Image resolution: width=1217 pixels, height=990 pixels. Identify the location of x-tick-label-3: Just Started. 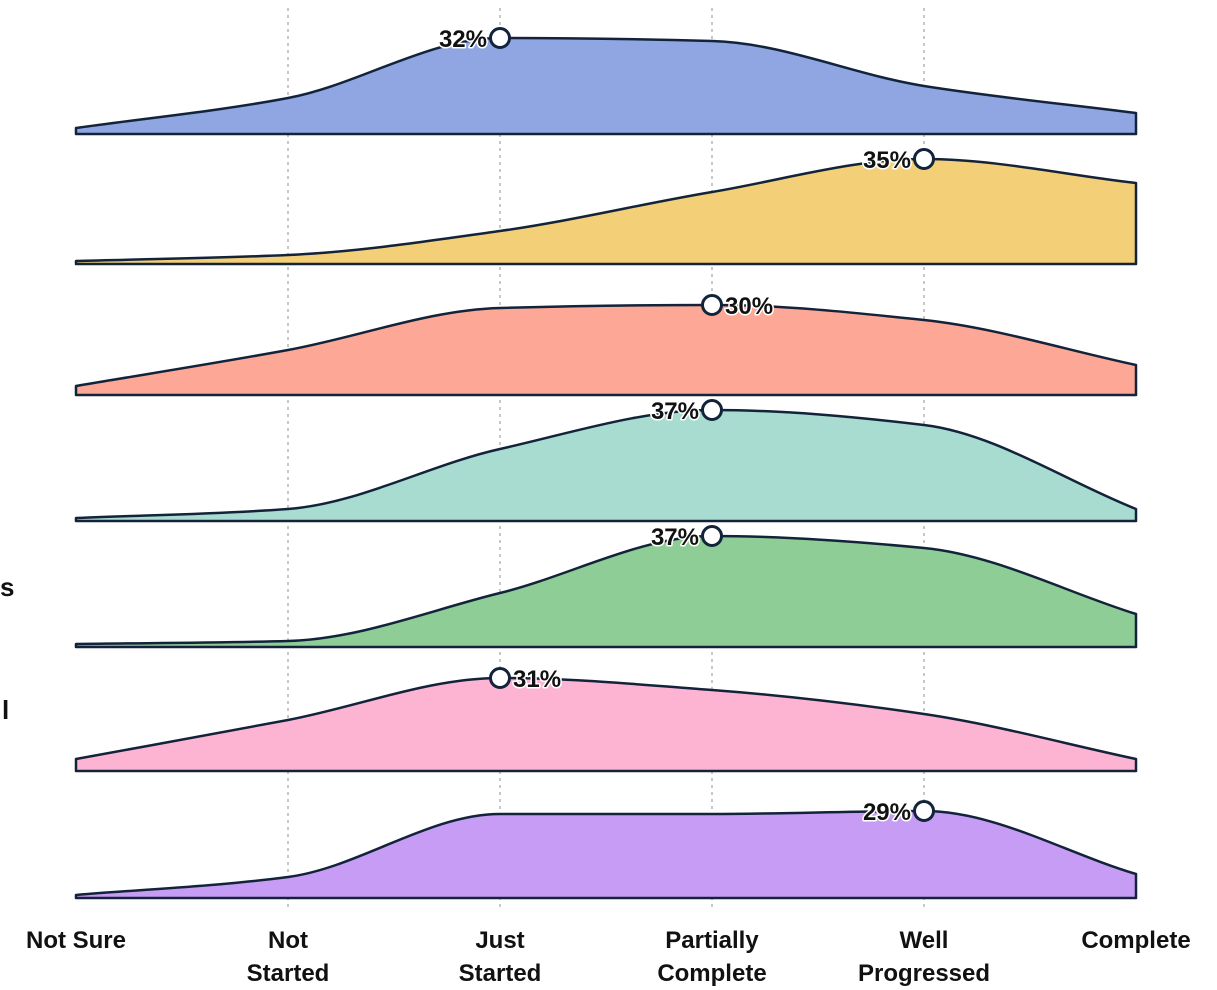
(500, 957).